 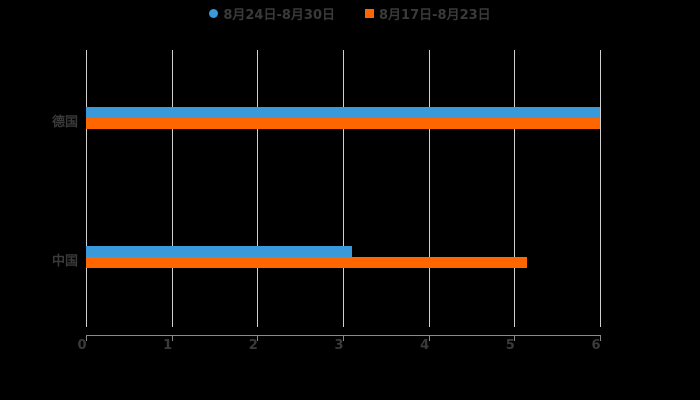 I want to click on x-tick-label: 5, so click(x=510, y=345).